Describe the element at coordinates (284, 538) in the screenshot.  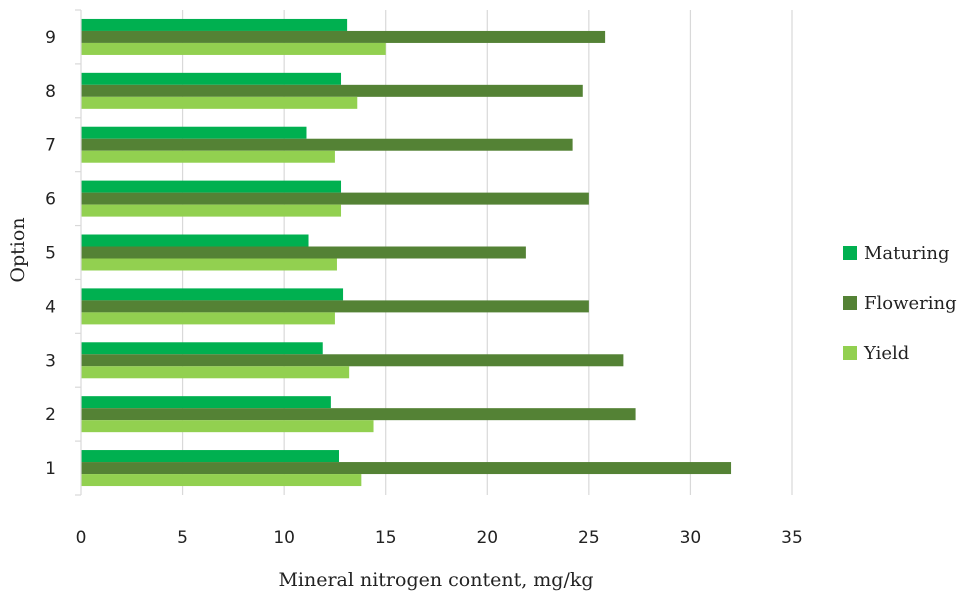
I see `x-tick-label: 10` at that location.